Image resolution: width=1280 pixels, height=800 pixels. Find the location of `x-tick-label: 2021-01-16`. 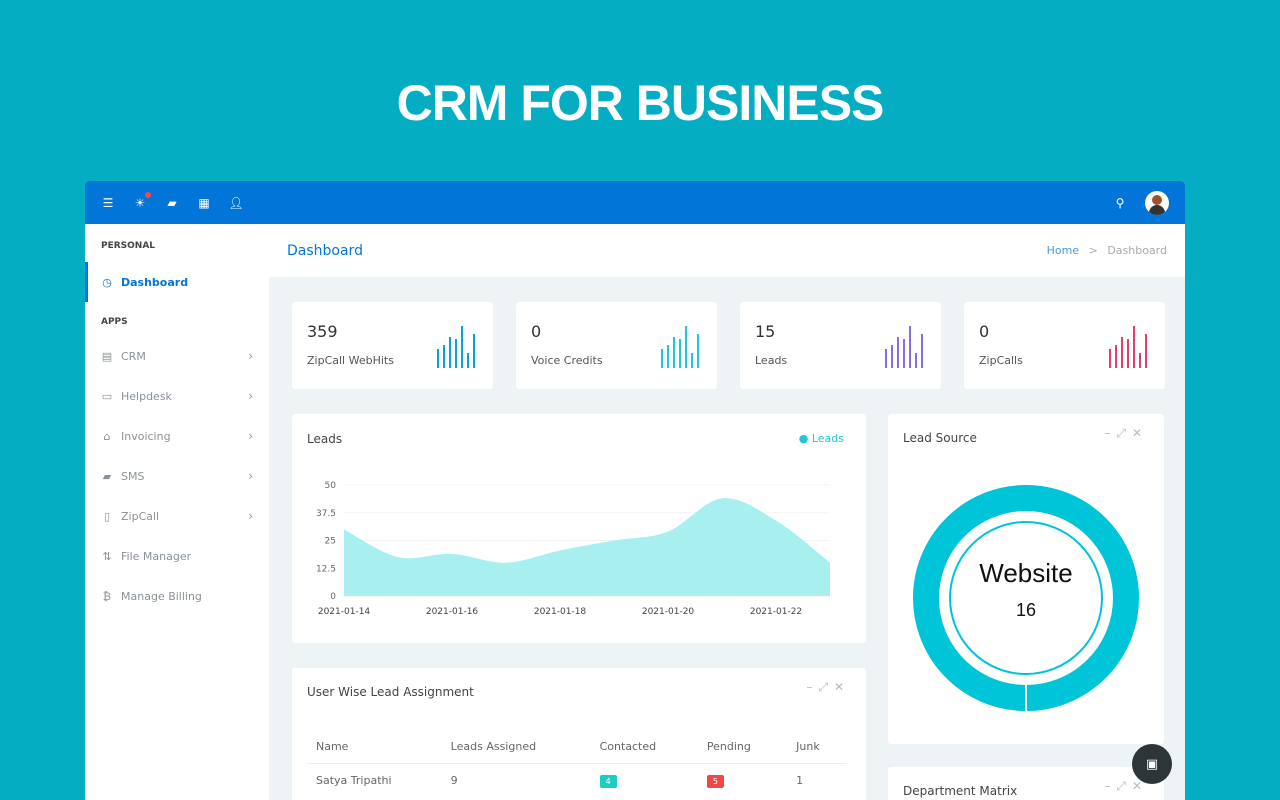

x-tick-label: 2021-01-16 is located at coordinates (452, 612).